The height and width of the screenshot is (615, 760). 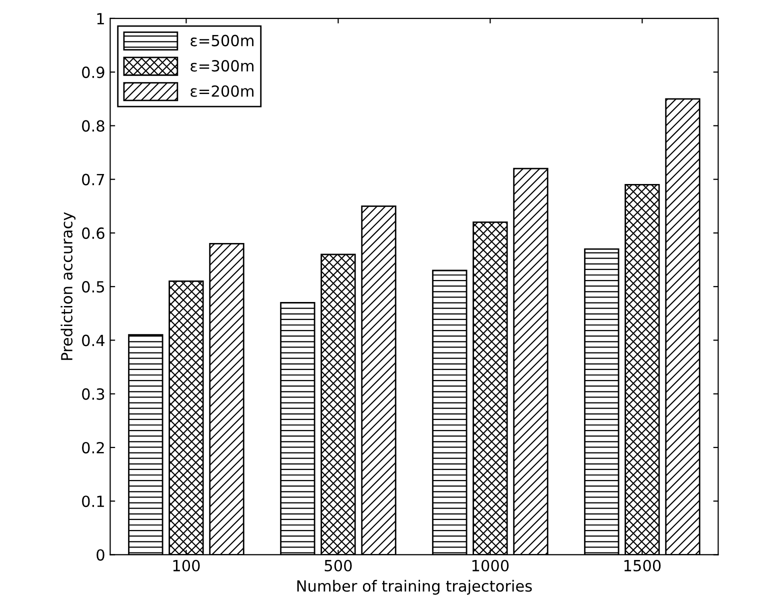 What do you see at coordinates (100, 555) in the screenshot?
I see `y-tick-label: 0` at bounding box center [100, 555].